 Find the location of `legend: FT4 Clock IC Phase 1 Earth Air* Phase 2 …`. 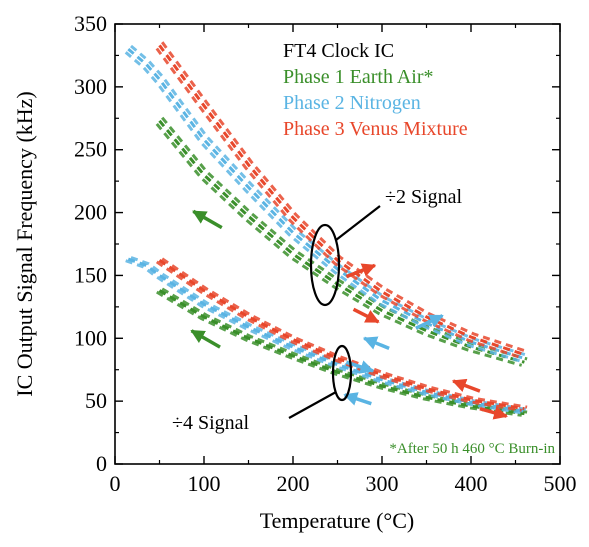

legend: FT4 Clock IC Phase 1 Earth Air* Phase 2 … is located at coordinates (375, 90).